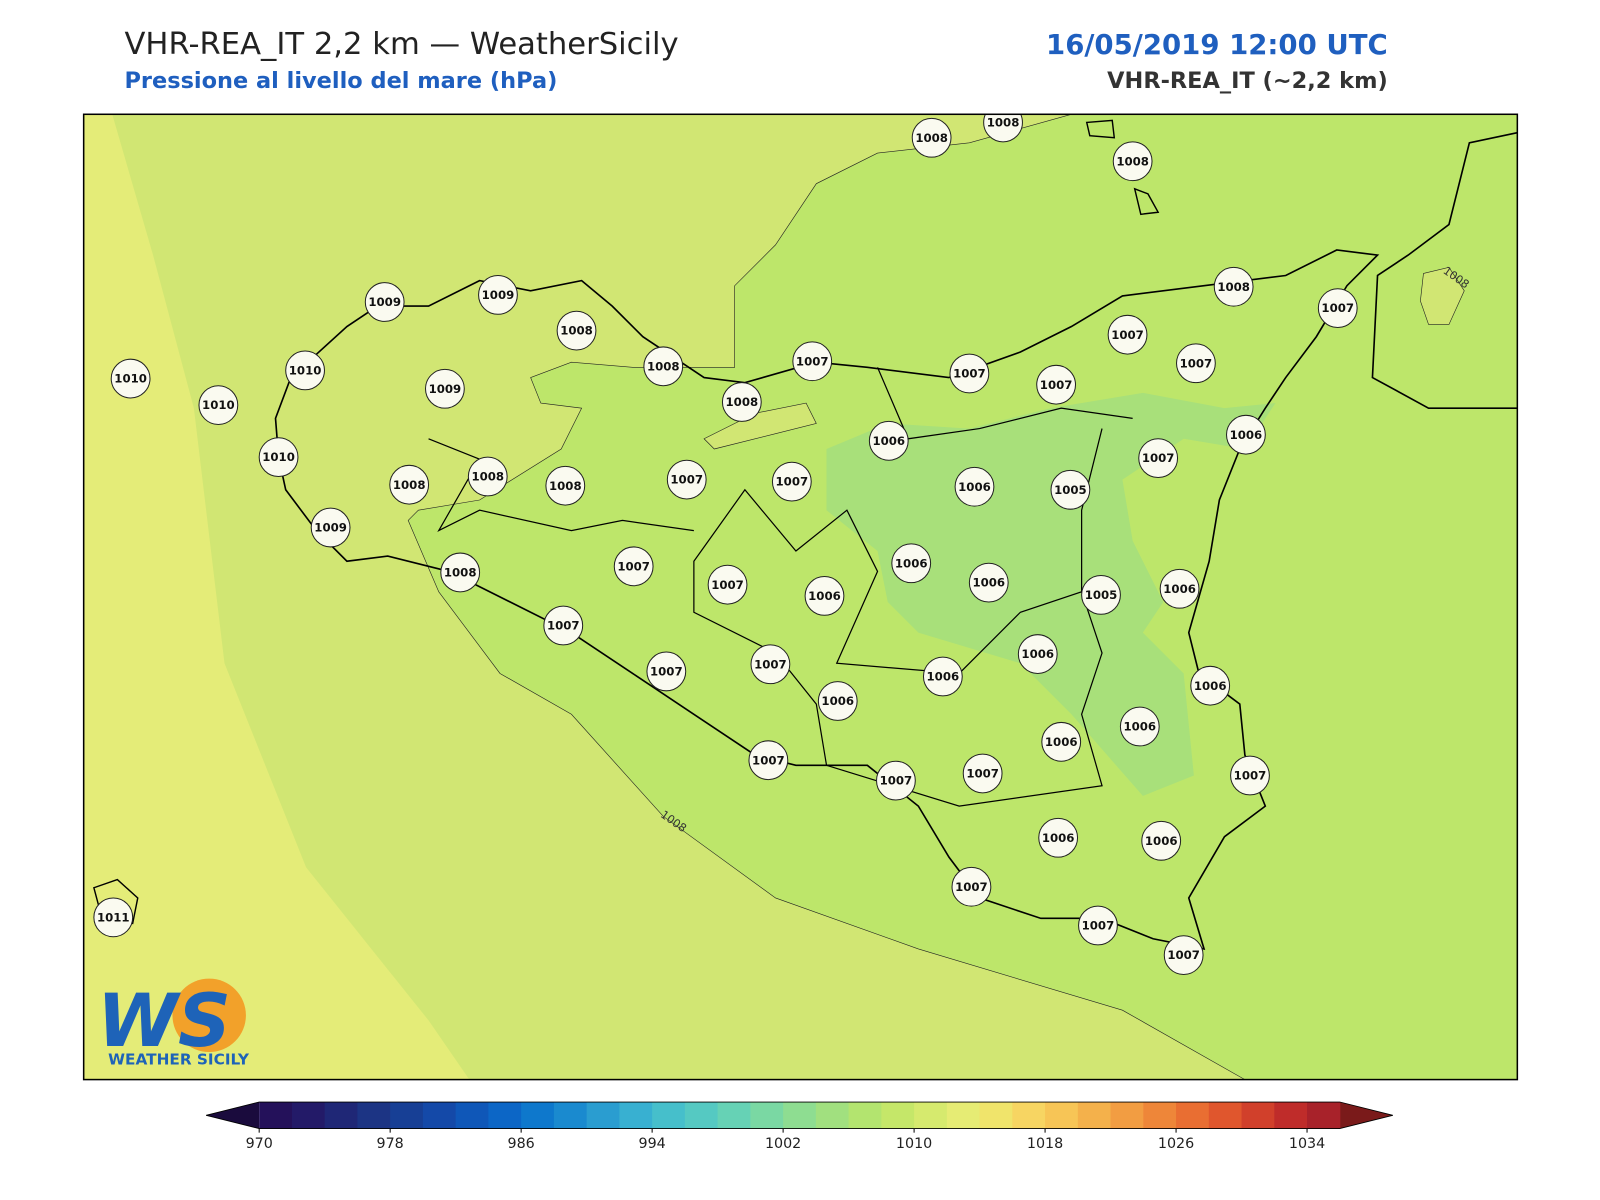 The width and height of the screenshot is (1600, 1200). I want to click on colorbar: 970 978 986 994 1002 1010 1018 1026 1034, so click(799, 1126).